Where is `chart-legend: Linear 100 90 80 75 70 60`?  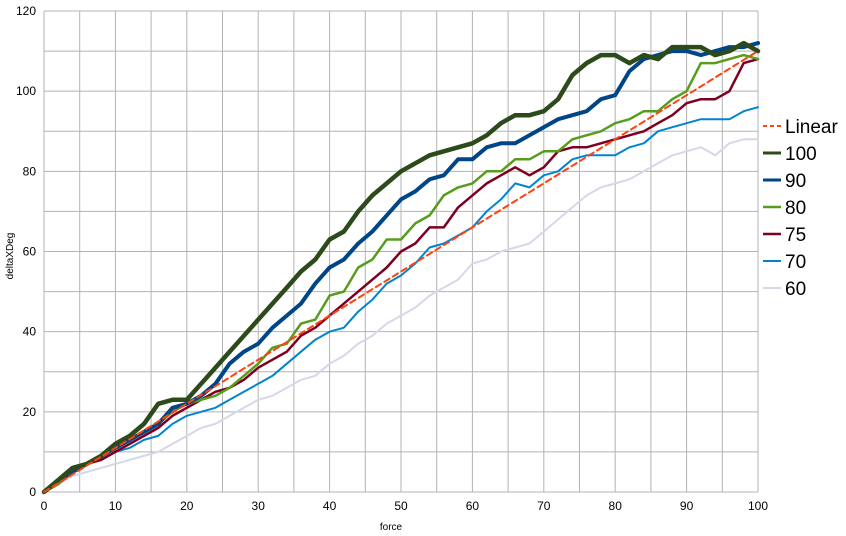
chart-legend: Linear 100 90 80 75 70 60 is located at coordinates (800, 208).